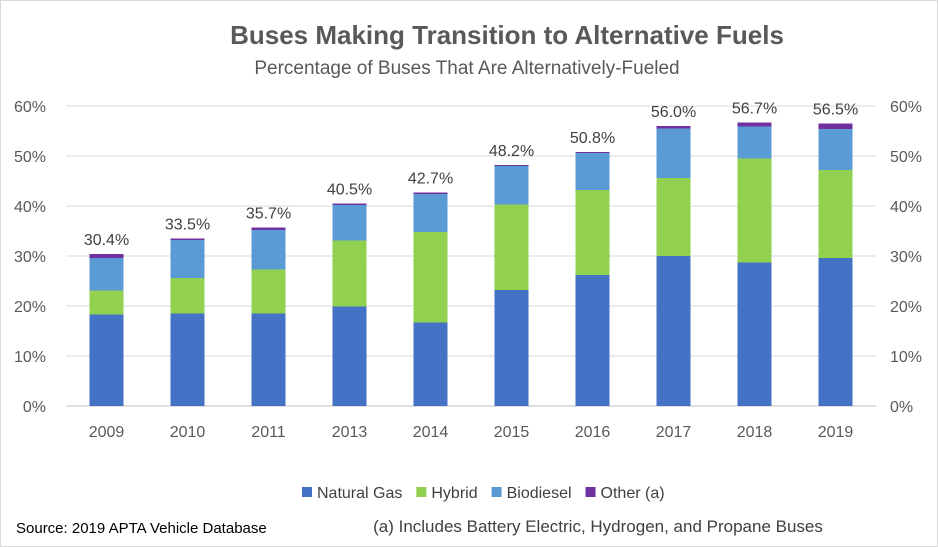 The width and height of the screenshot is (938, 547). I want to click on y-tick-label-left: 40%, so click(30, 207).